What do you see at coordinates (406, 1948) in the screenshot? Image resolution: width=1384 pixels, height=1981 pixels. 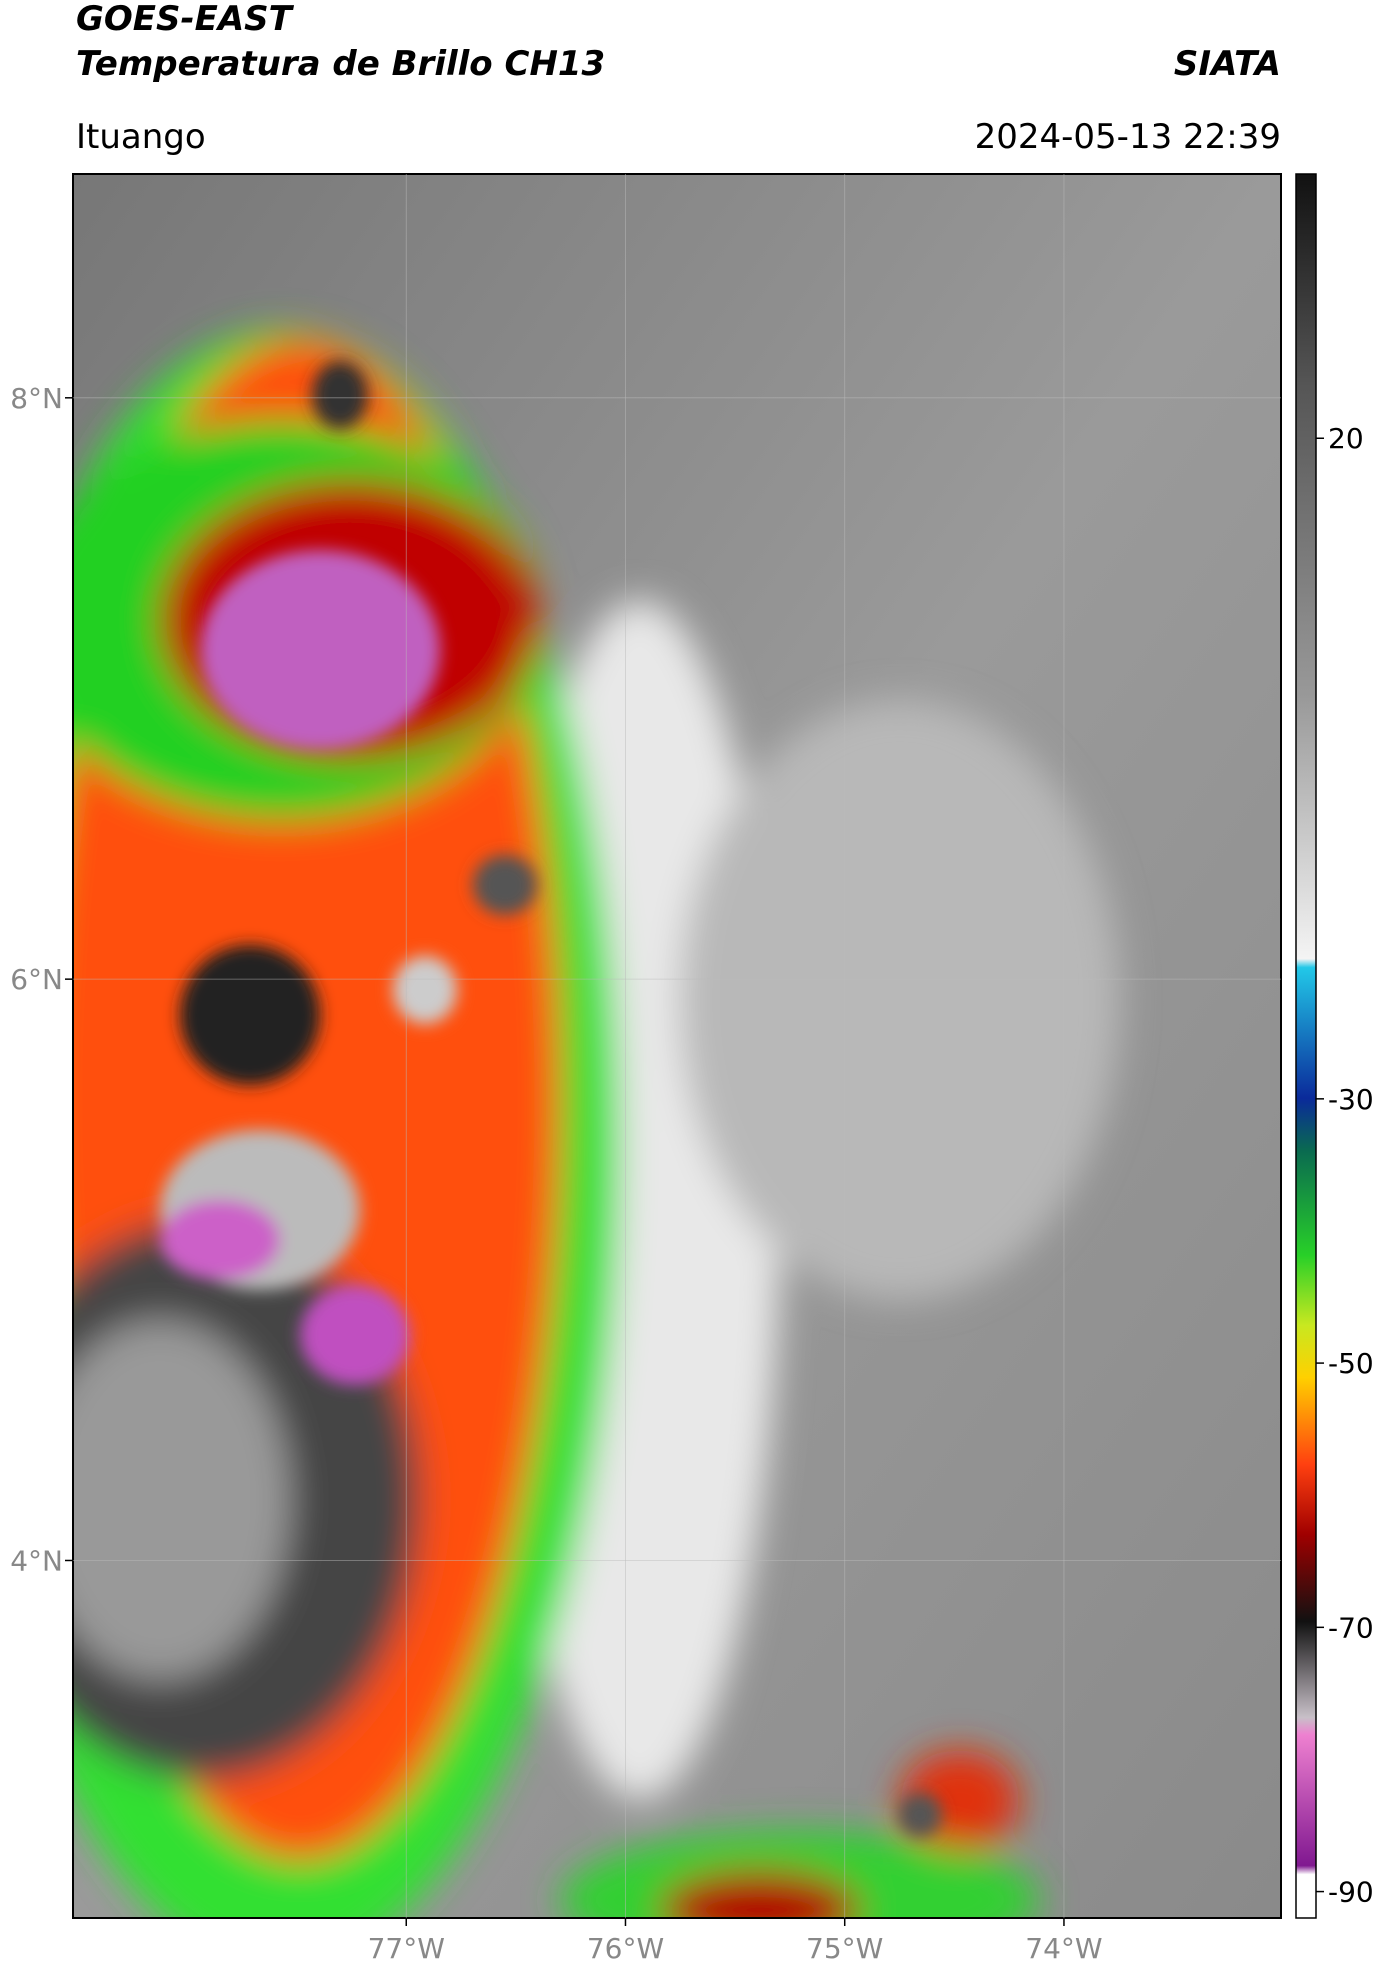 I see `lon-tick-label: 77°W` at bounding box center [406, 1948].